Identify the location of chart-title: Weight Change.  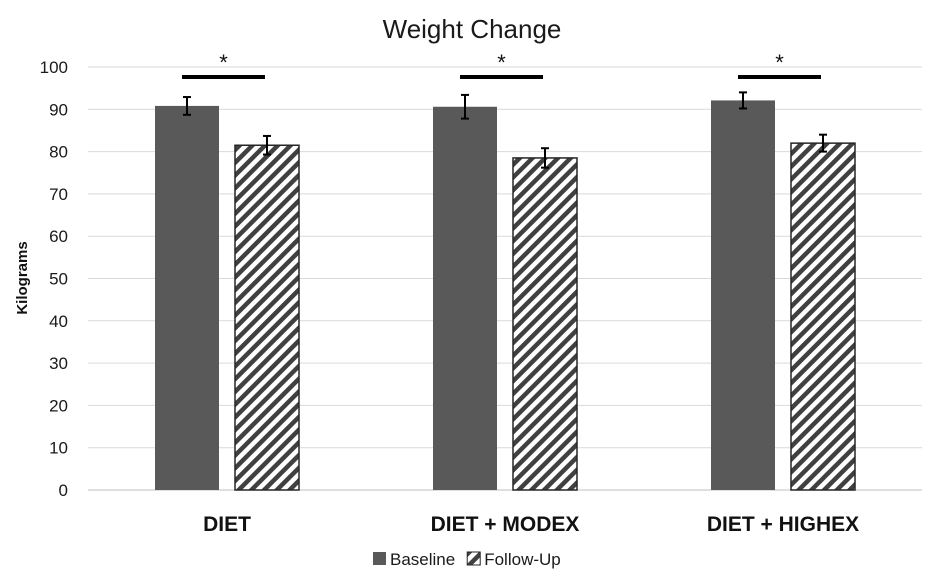
(472, 29).